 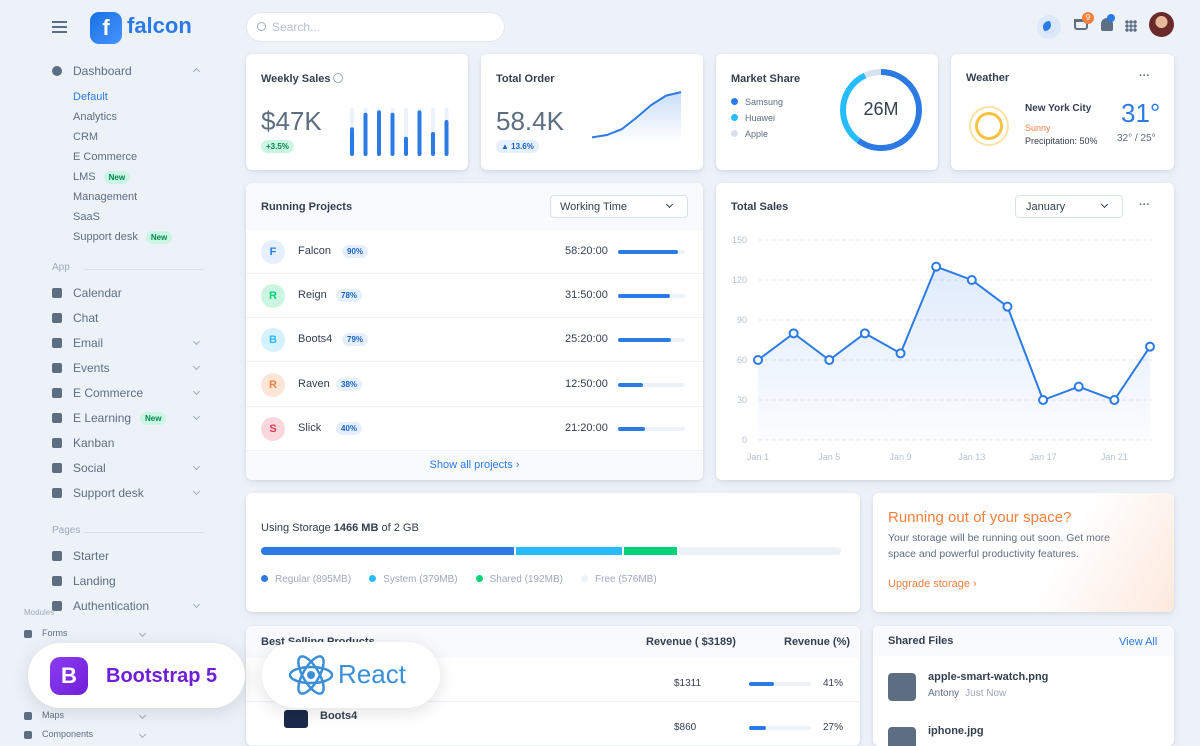 I want to click on weekly-sales-chart, so click(x=399, y=132).